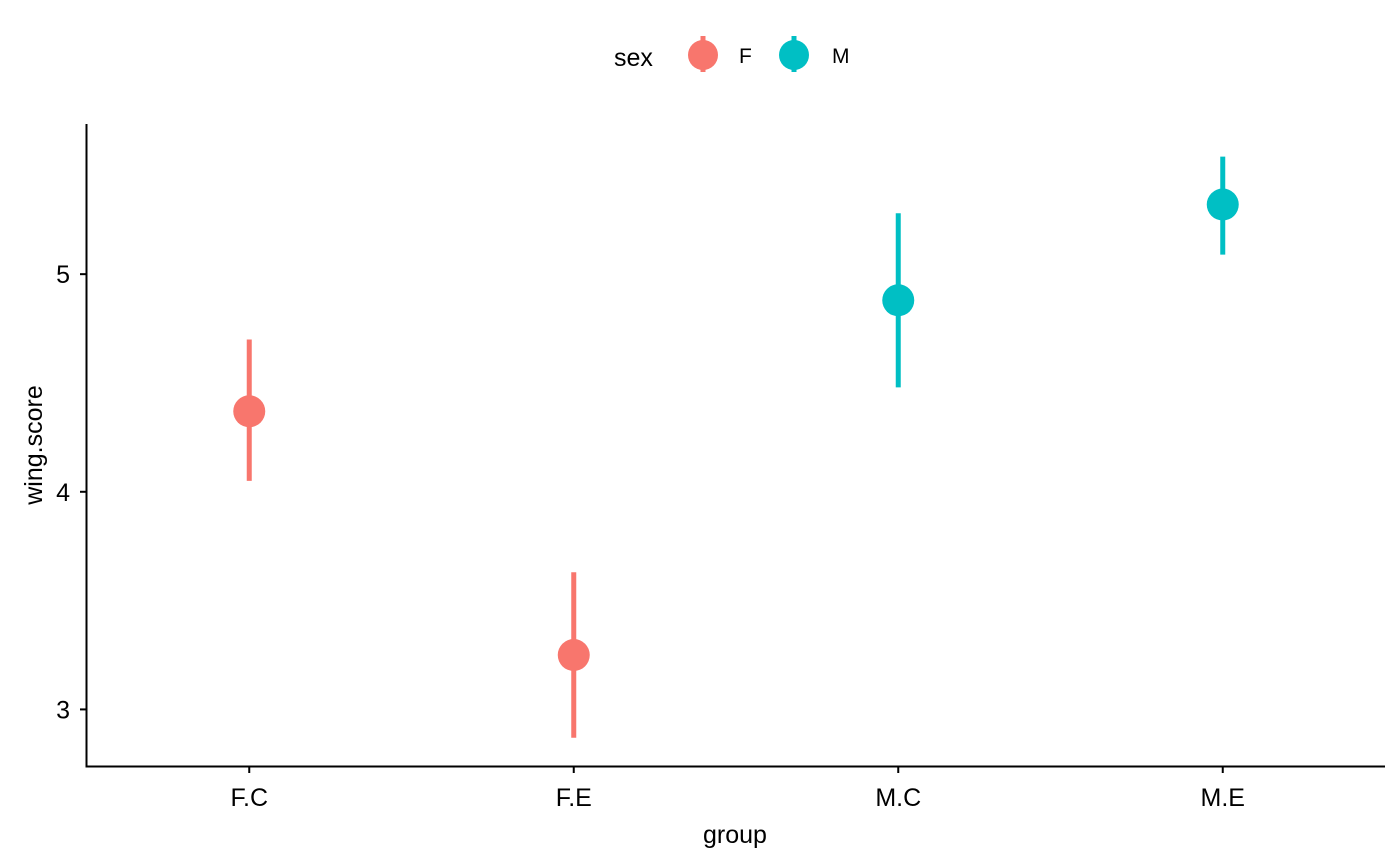 The width and height of the screenshot is (1400, 865). Describe the element at coordinates (71, 492) in the screenshot. I see `y-ticks: 3 4 5` at that location.